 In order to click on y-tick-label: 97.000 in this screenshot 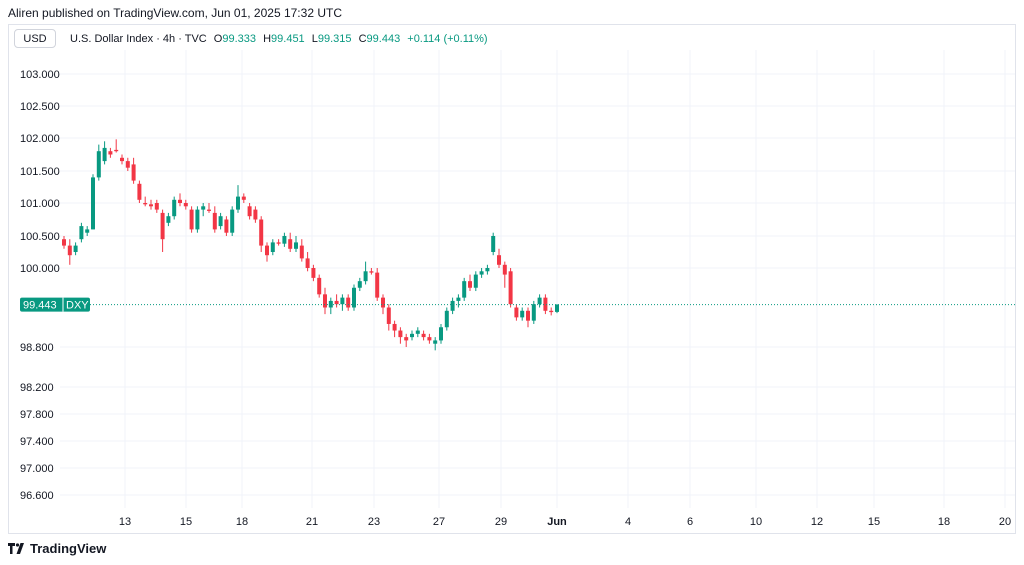, I will do `click(37, 469)`.